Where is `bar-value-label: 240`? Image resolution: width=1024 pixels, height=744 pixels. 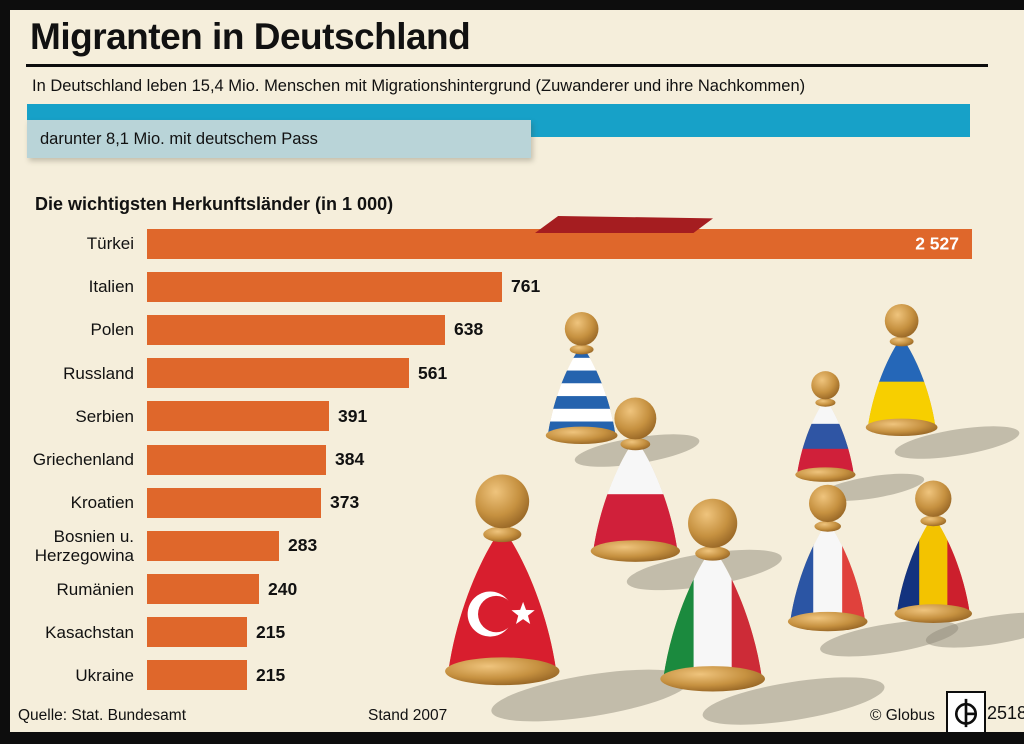 bar-value-label: 240 is located at coordinates (283, 588).